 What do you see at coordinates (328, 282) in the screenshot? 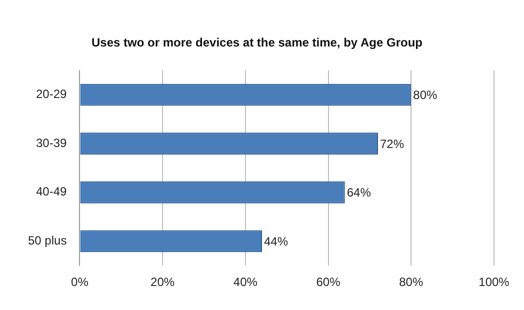
I see `x-tick-label: 60%` at bounding box center [328, 282].